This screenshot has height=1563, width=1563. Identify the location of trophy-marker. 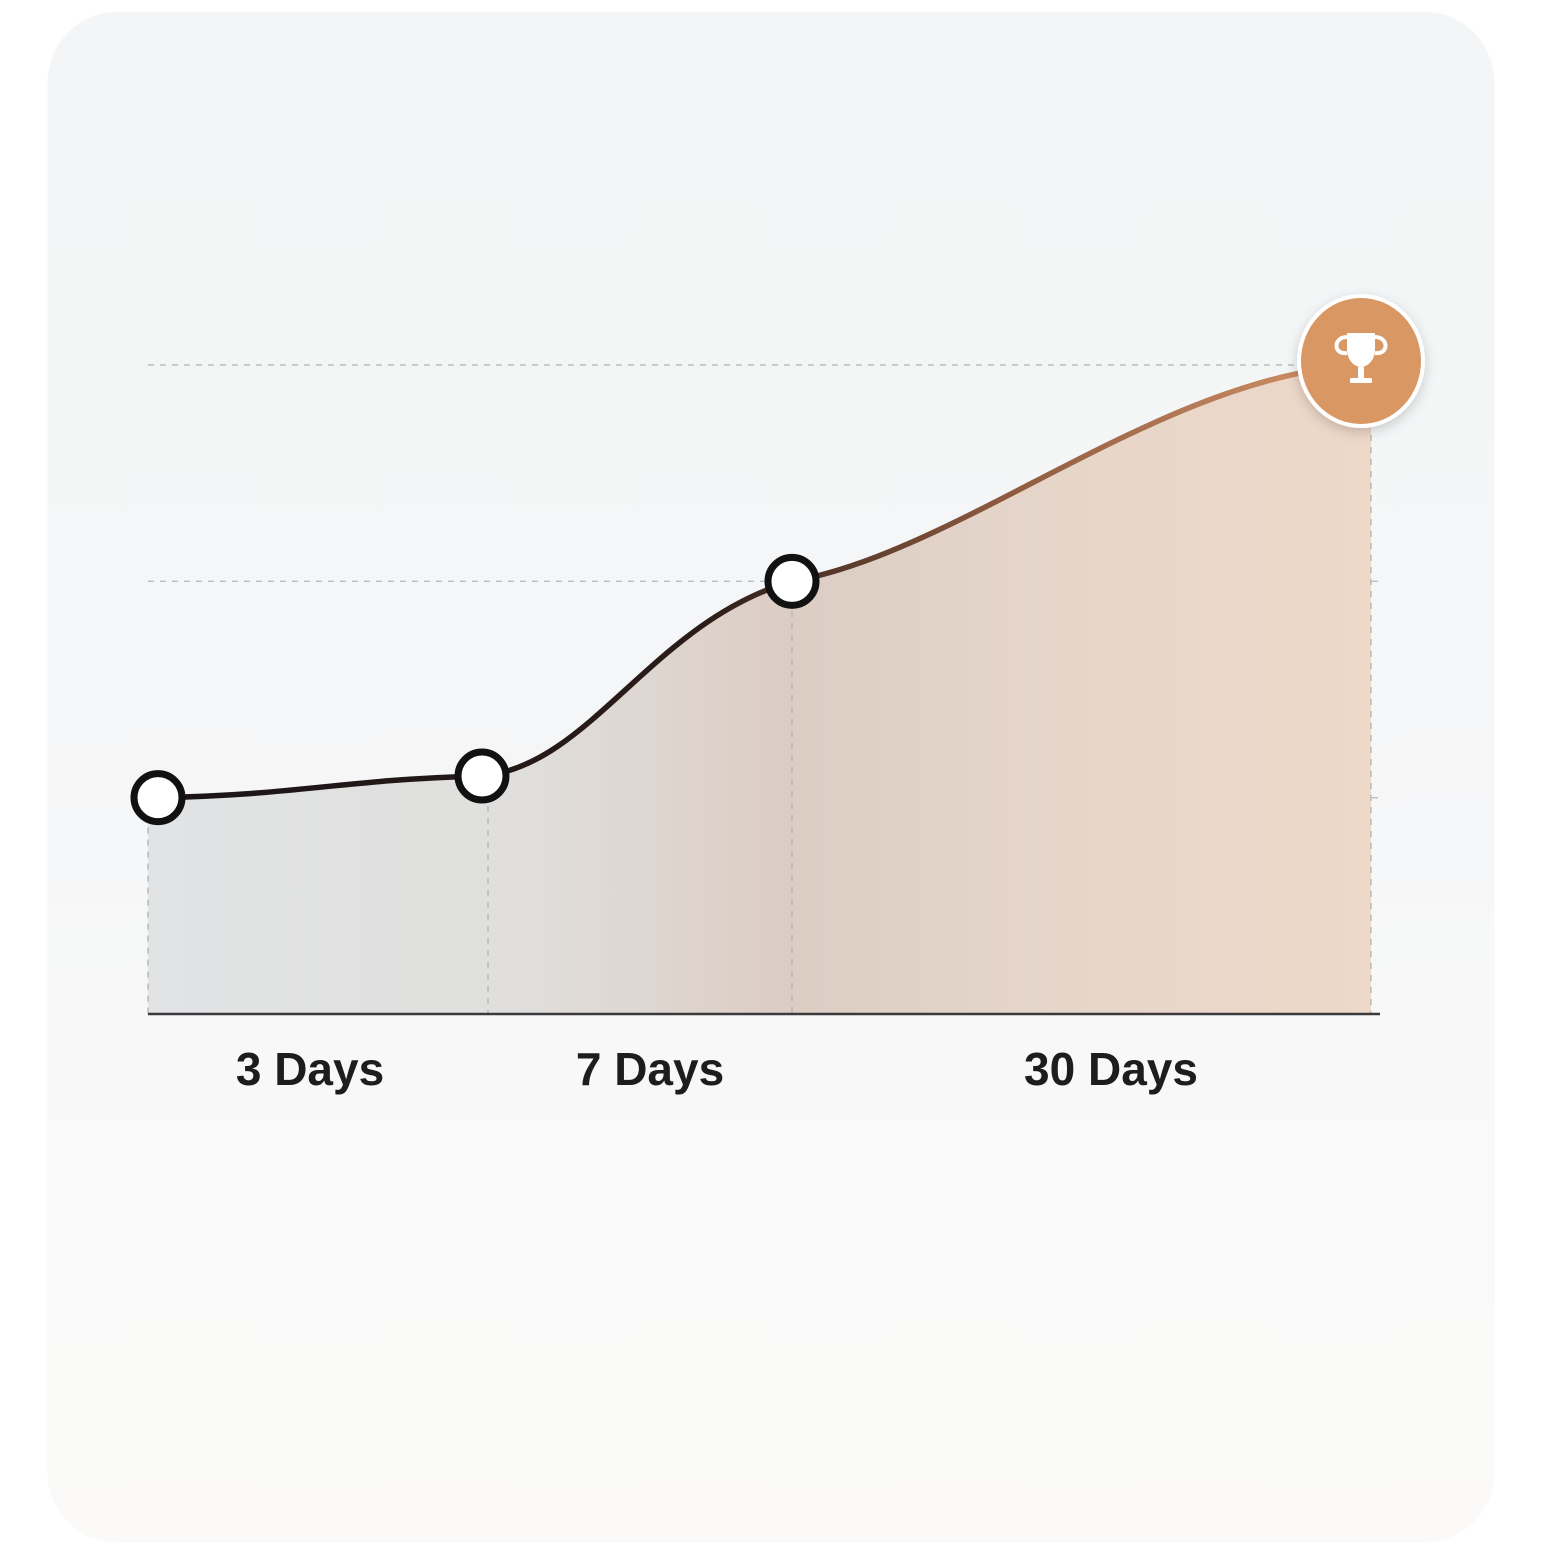
(1361, 361).